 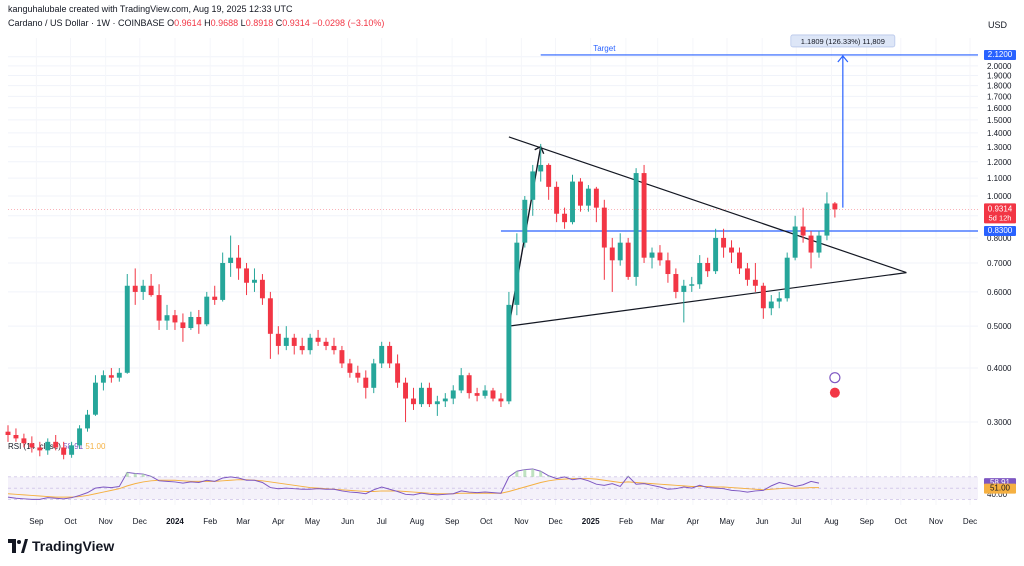 What do you see at coordinates (998, 25) in the screenshot?
I see `currency-label: USD` at bounding box center [998, 25].